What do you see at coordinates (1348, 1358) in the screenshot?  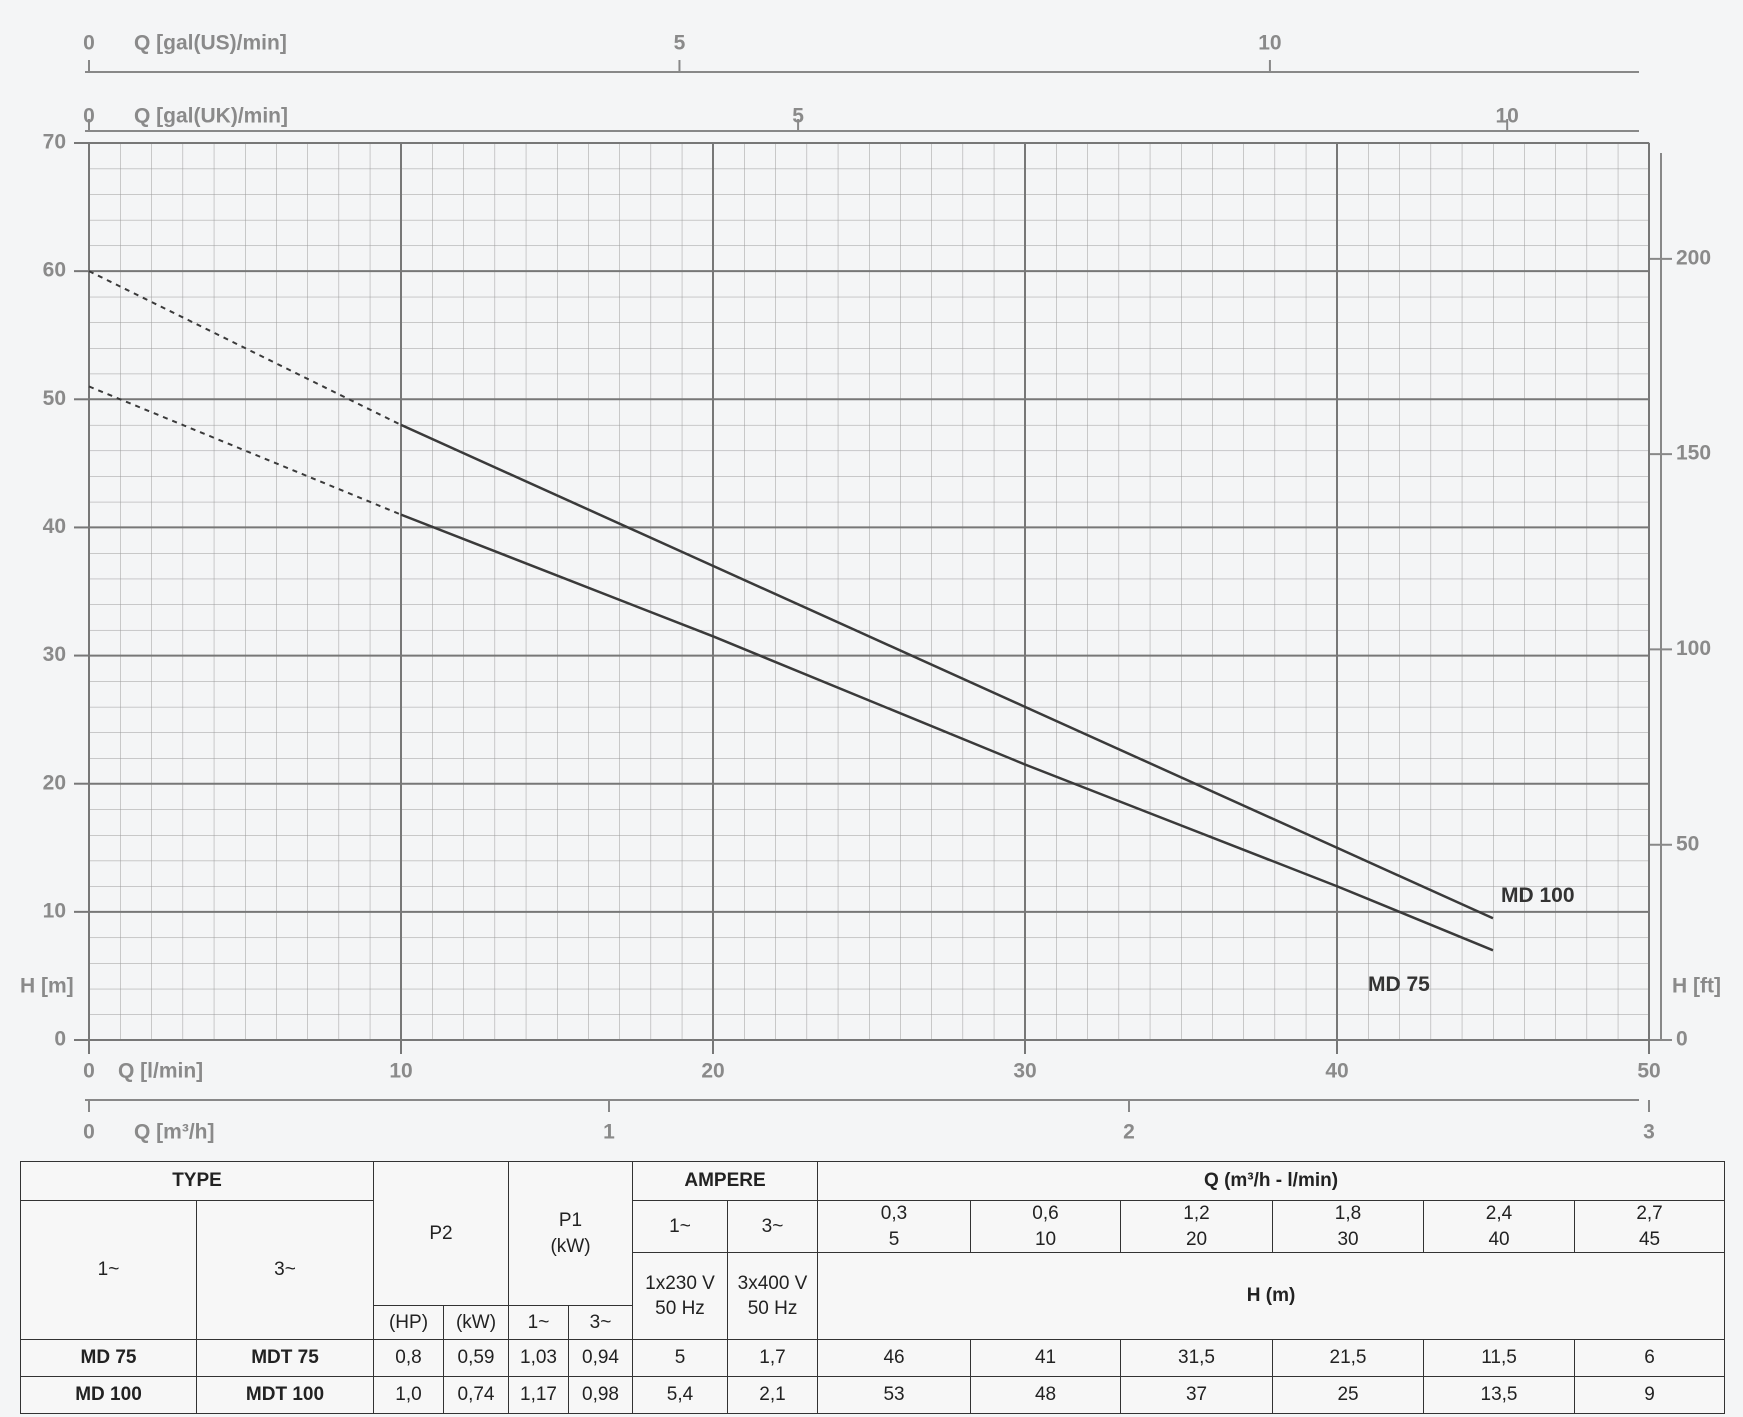 I see `table-cell: 21,5` at bounding box center [1348, 1358].